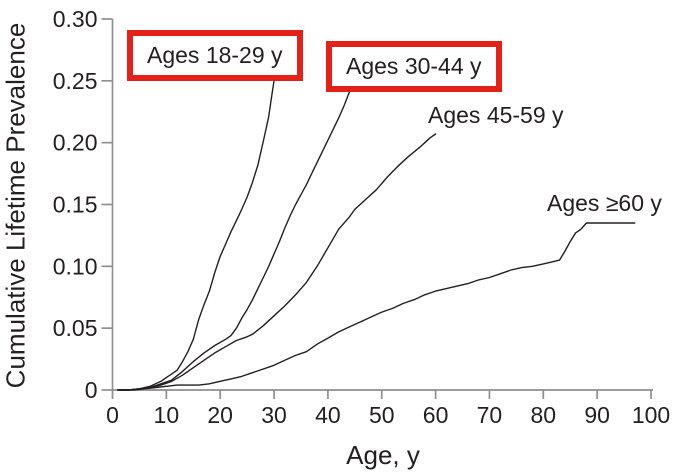 This screenshot has height=473, width=675. I want to click on x-tick-label: 90, so click(597, 415).